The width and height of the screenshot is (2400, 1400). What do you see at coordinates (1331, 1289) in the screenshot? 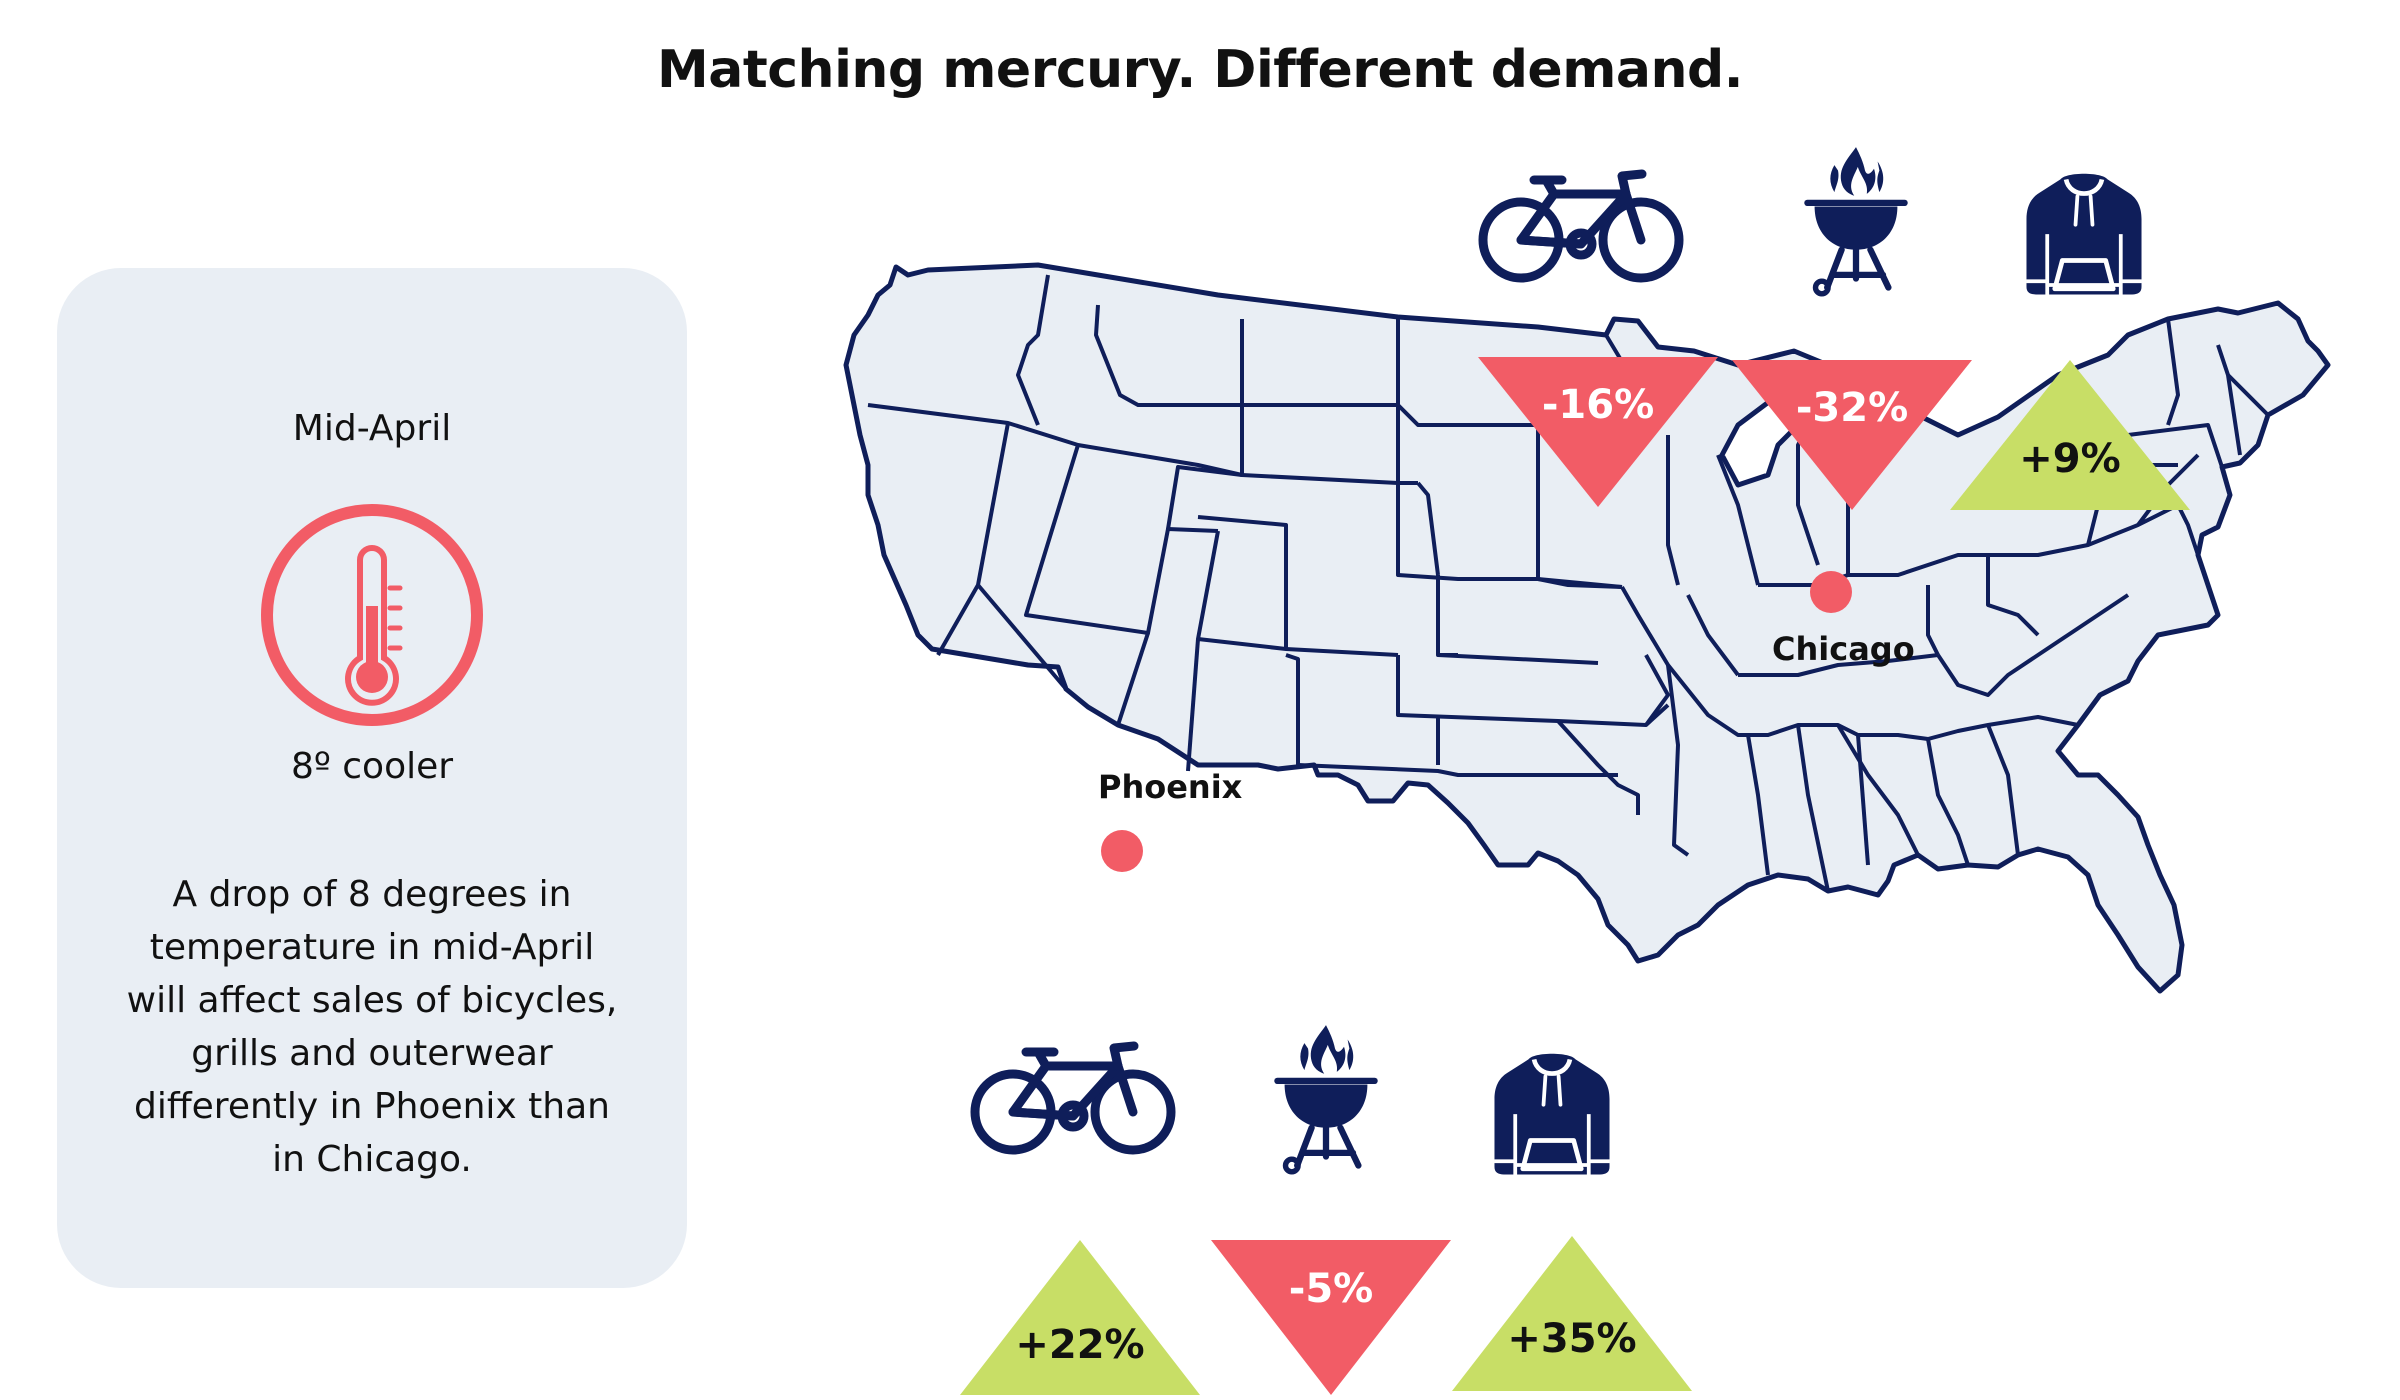
I see `change-phoenix-grills: -5%` at bounding box center [1331, 1289].